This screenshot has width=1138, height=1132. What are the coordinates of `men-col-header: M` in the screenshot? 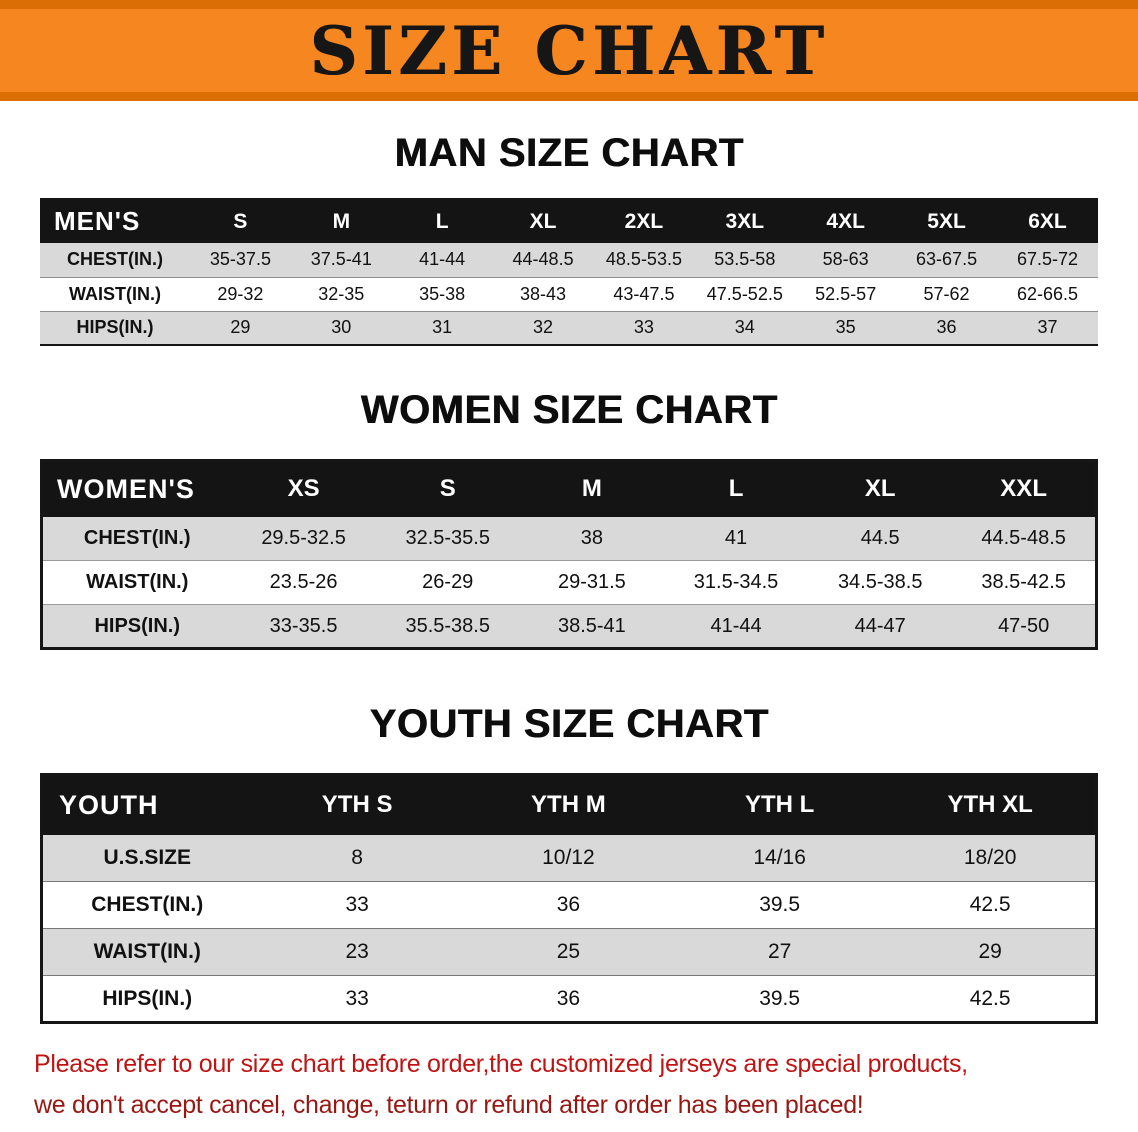 It's located at (341, 221).